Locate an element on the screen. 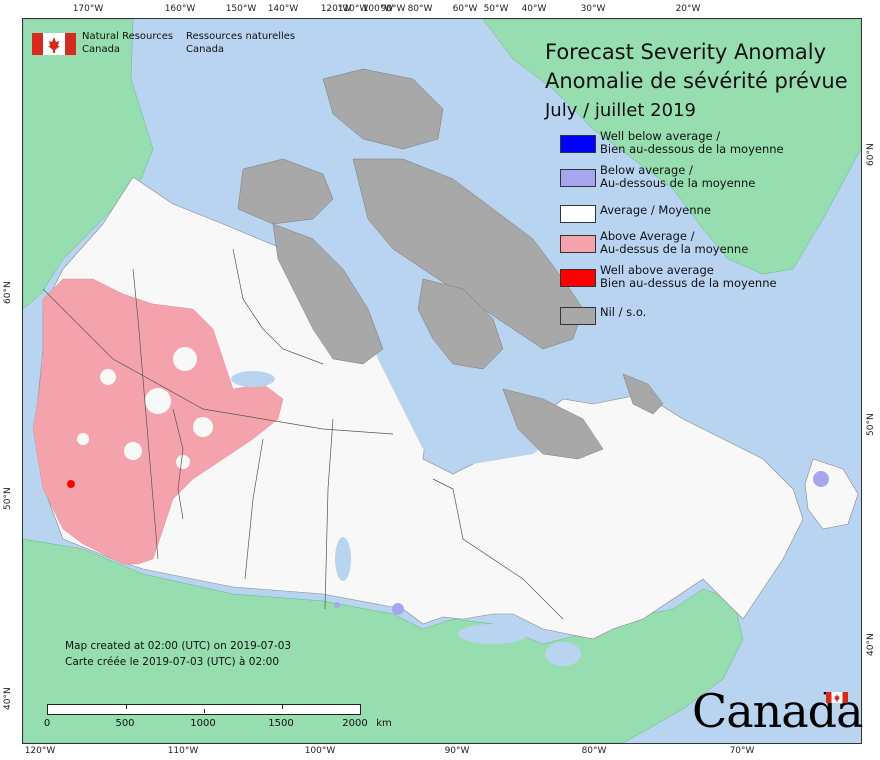  lon-tick-top: 40°W is located at coordinates (534, 9).